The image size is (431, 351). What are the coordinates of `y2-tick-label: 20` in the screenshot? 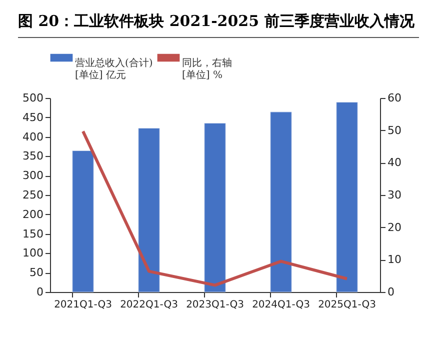 It's located at (395, 227).